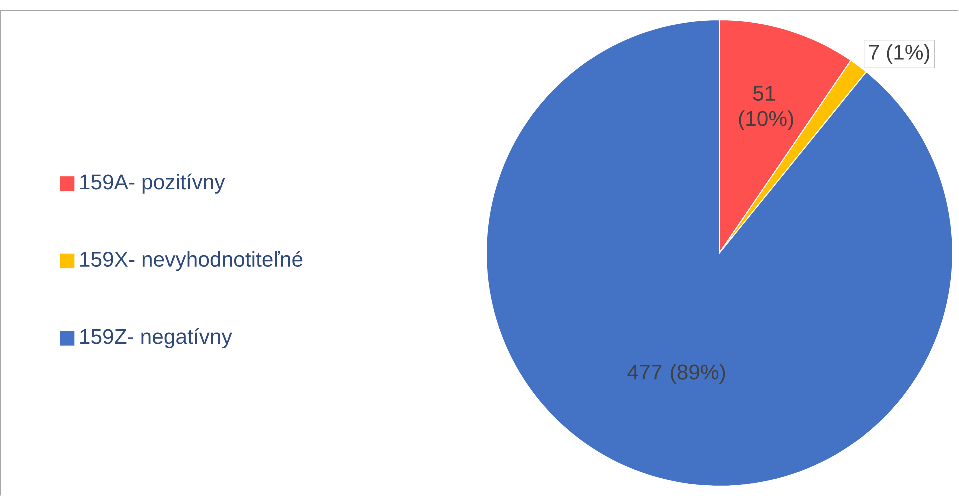 This screenshot has width=959, height=496. I want to click on legend-label: 159X- nevyhodnotiteľné, so click(191, 261).